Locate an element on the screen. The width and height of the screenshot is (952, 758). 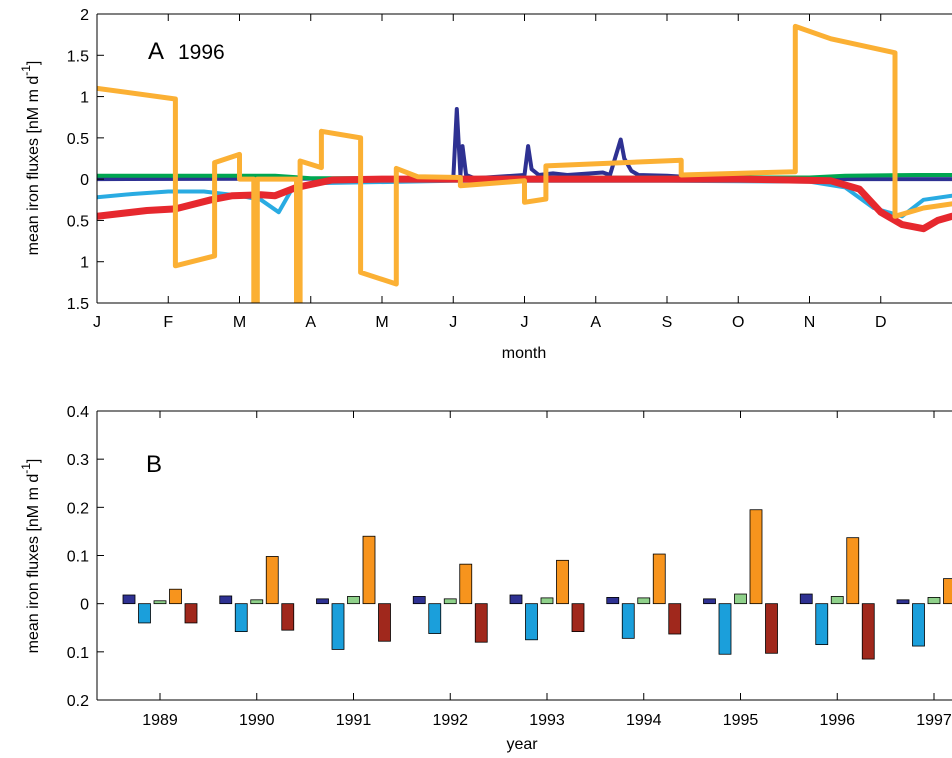
panel-b-y-tick-label: 0.2 is located at coordinates (78, 508).